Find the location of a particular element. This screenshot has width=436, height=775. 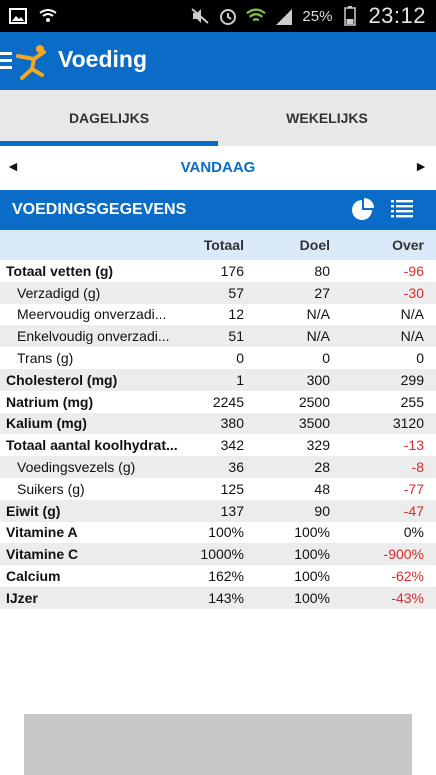

row-total: 100% is located at coordinates (226, 532).